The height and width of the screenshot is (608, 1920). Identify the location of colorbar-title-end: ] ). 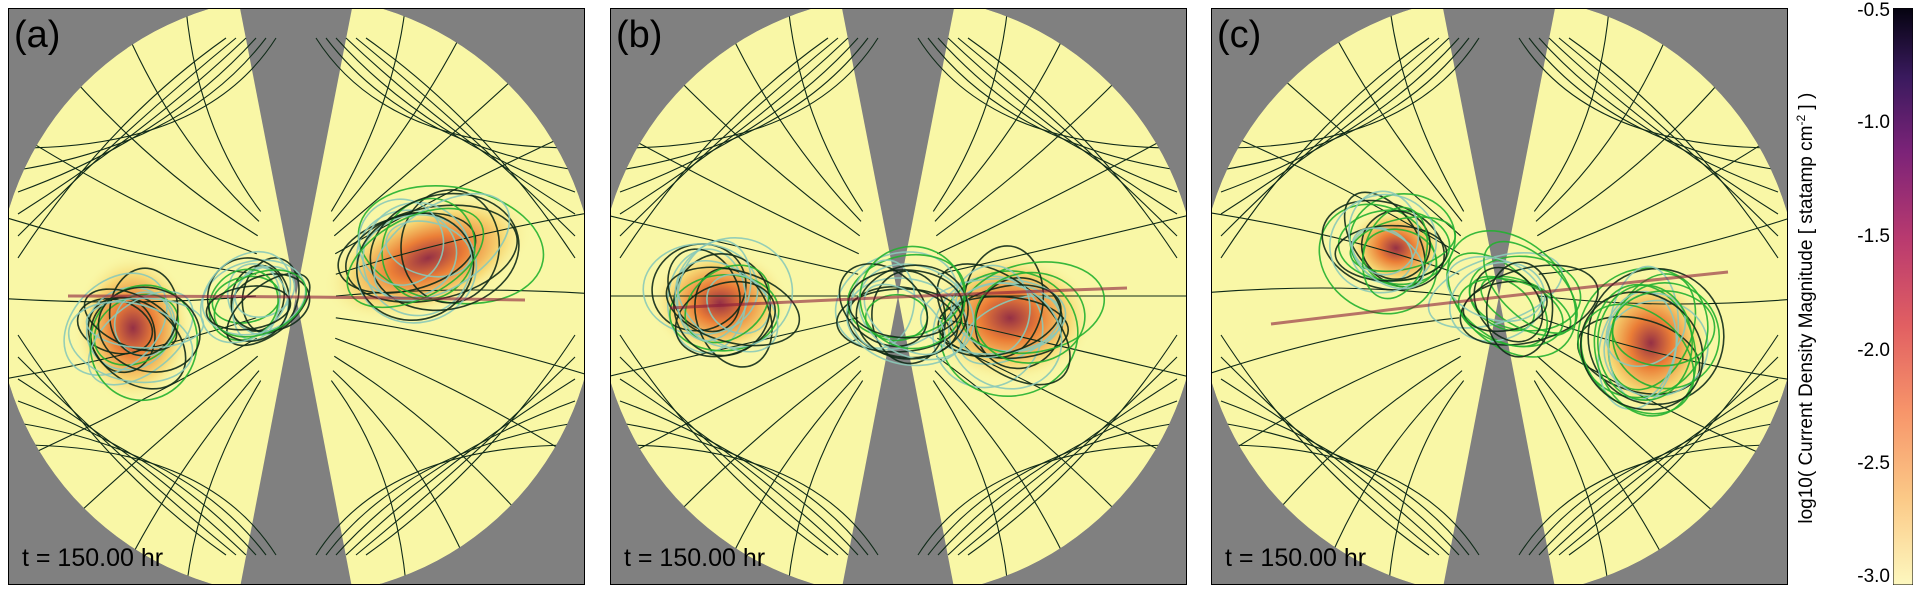
(1807, 103).